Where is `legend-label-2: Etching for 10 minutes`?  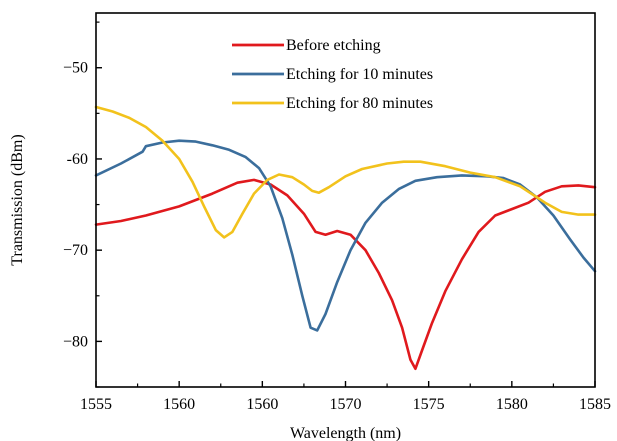 legend-label-2: Etching for 10 minutes is located at coordinates (359, 74).